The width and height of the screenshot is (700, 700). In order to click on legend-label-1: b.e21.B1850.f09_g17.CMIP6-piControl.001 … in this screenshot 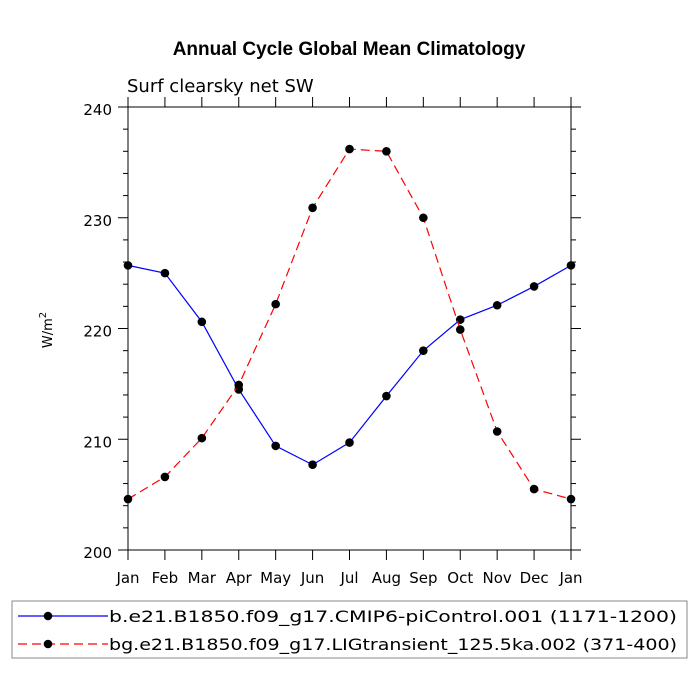, I will do `click(393, 617)`.